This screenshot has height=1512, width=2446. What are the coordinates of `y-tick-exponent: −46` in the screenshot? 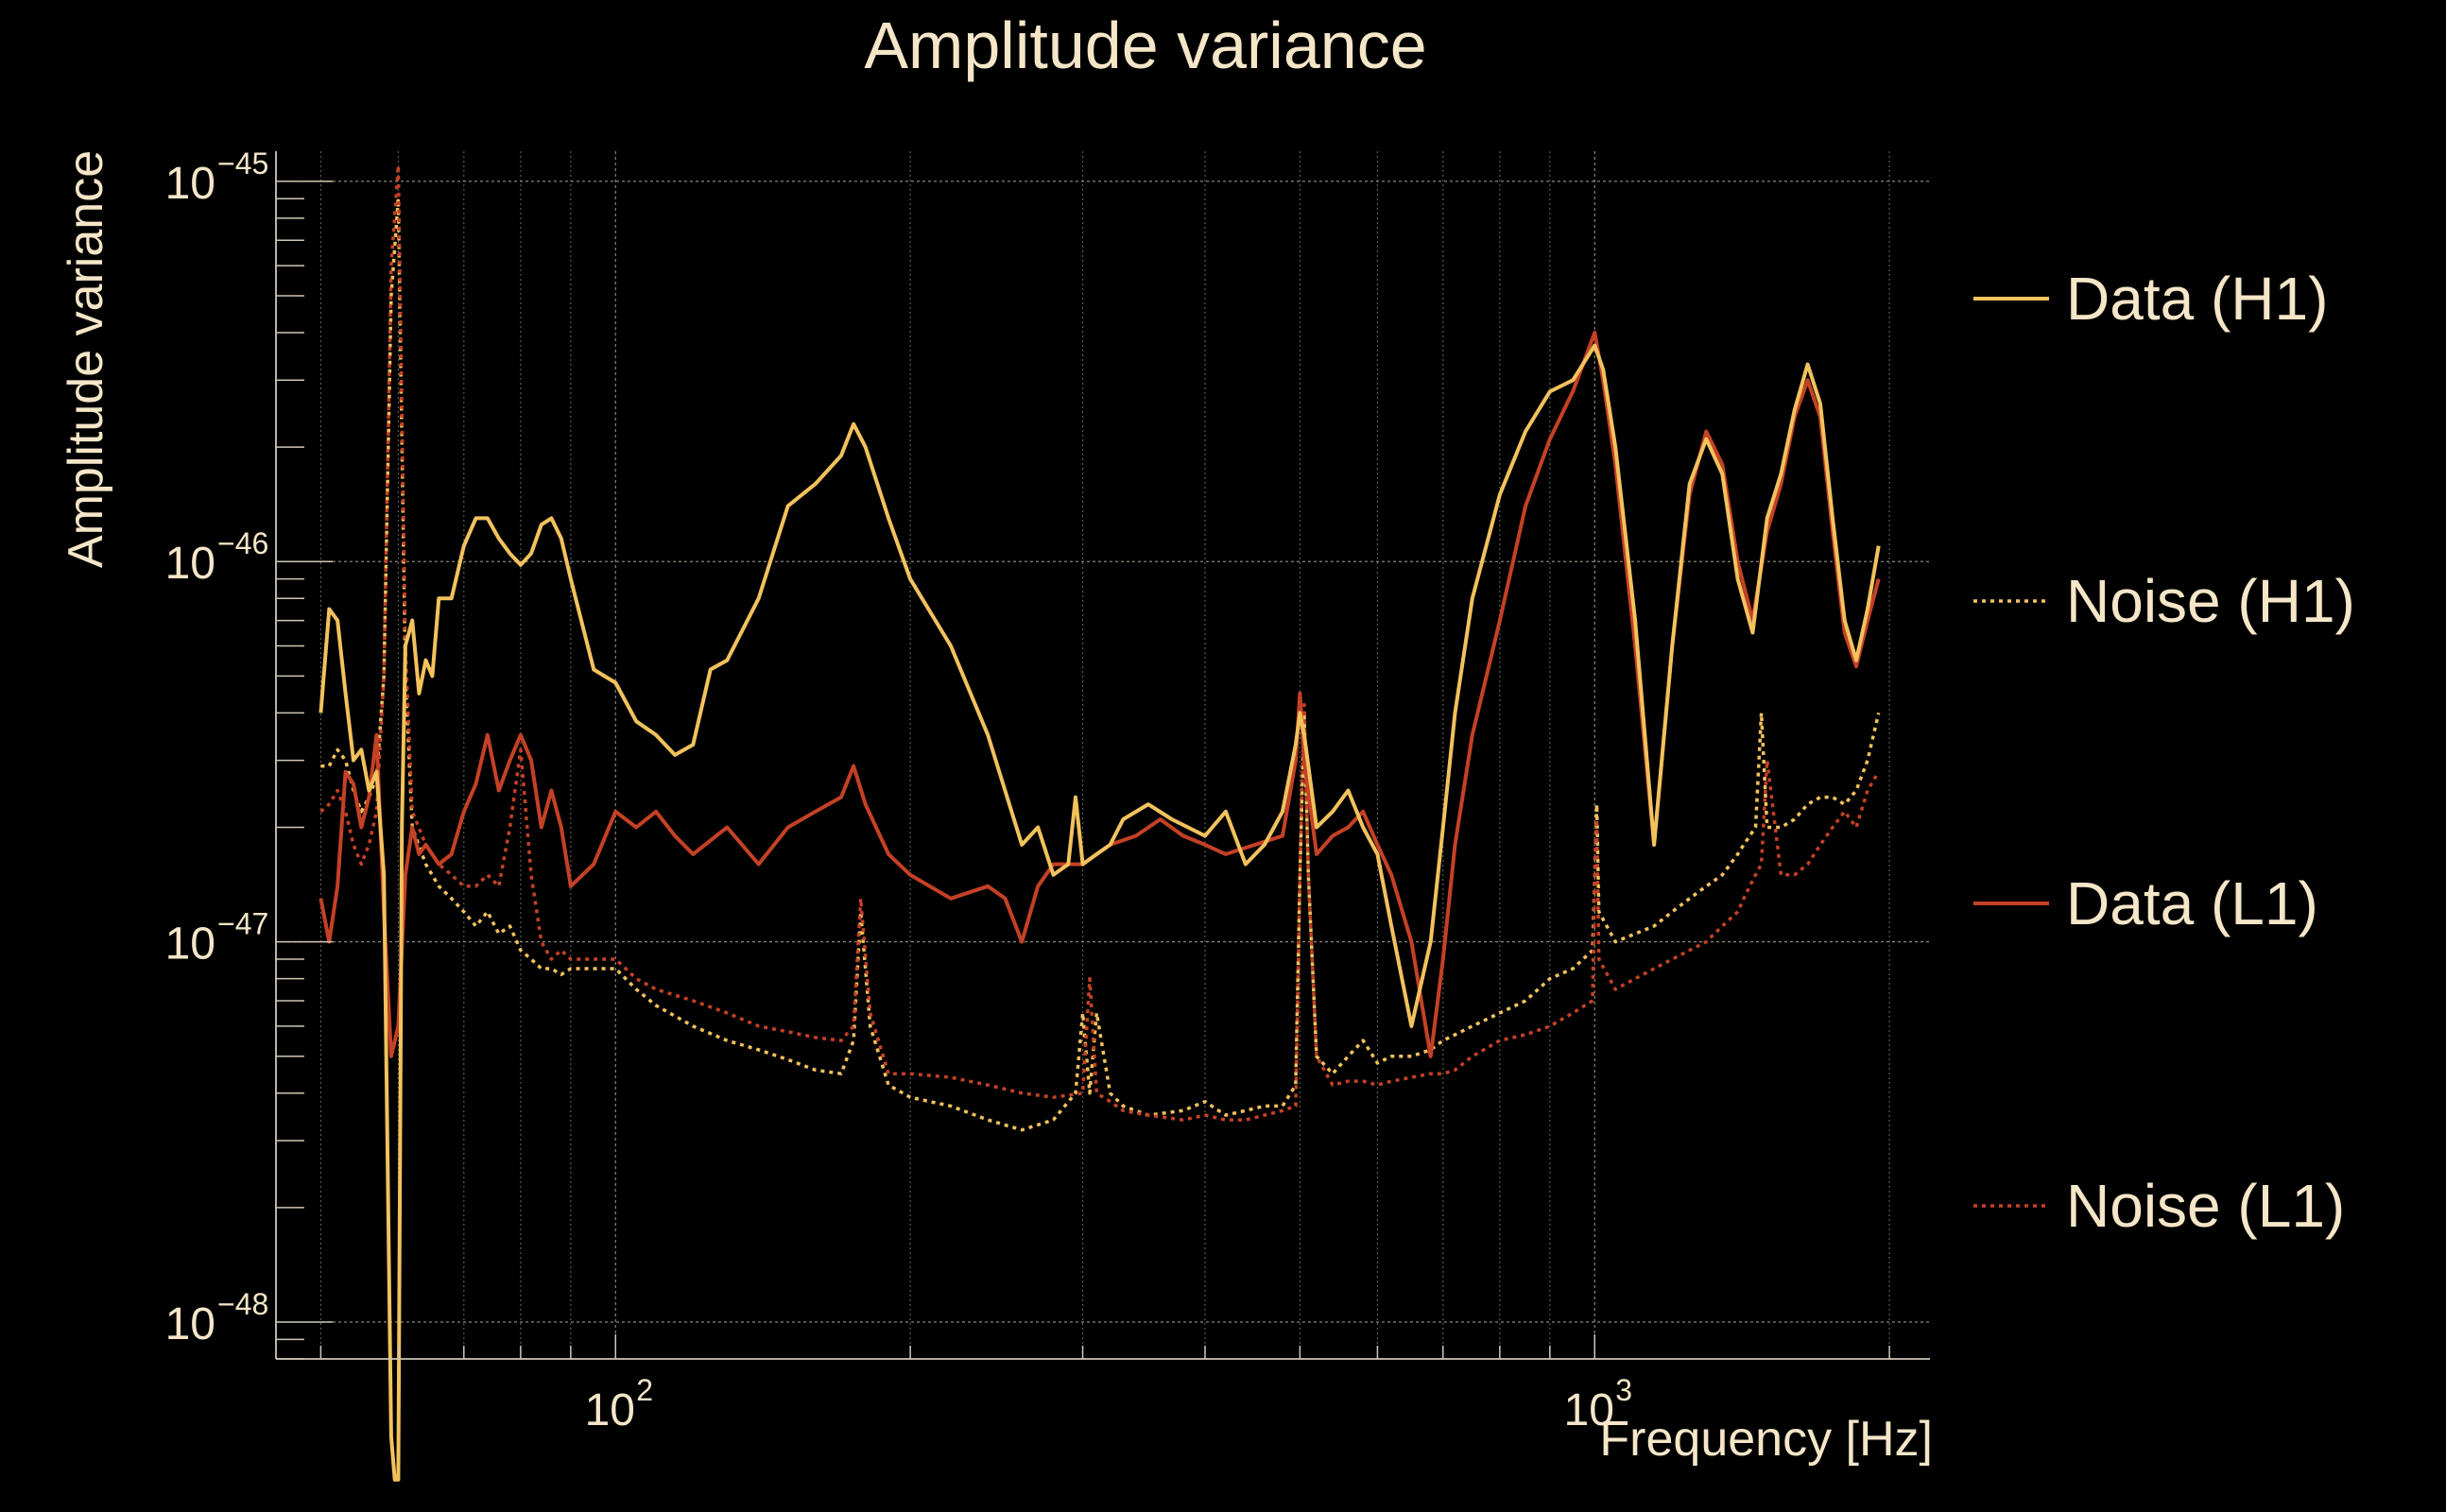 It's located at (243, 543).